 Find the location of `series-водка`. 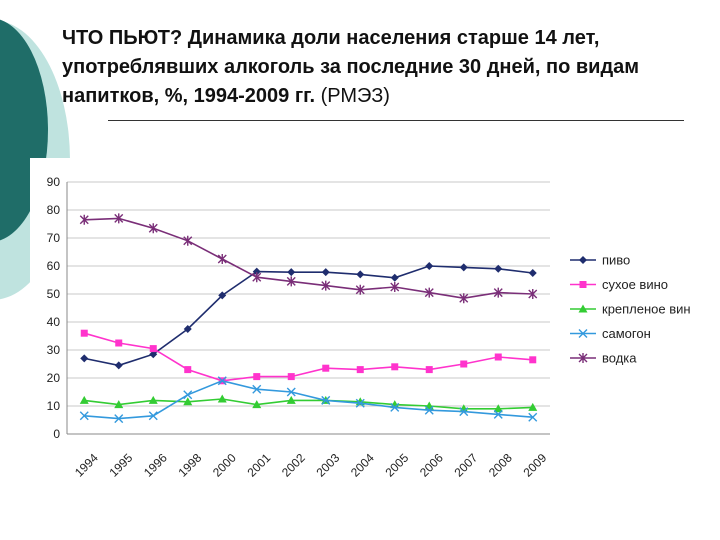

series-водка is located at coordinates (308, 258).